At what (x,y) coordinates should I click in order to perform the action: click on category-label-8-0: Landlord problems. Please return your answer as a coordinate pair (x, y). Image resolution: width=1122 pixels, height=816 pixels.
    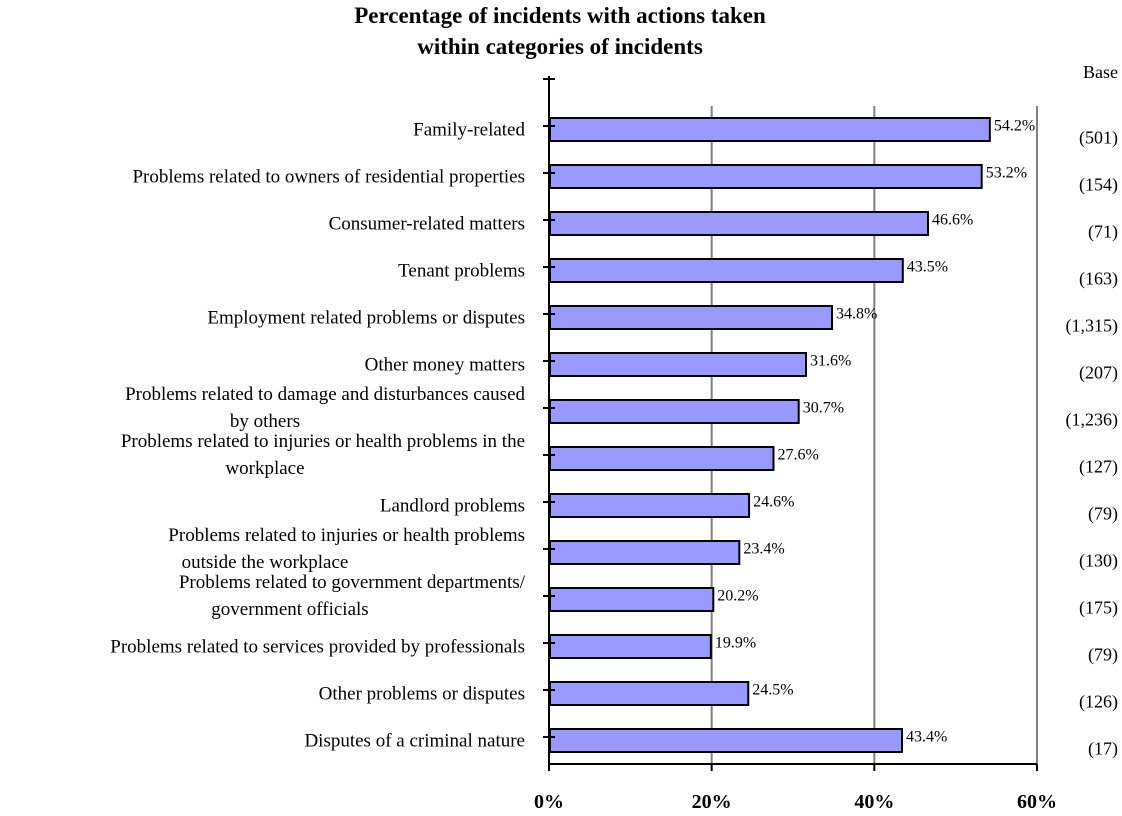
    Looking at the image, I should click on (452, 506).